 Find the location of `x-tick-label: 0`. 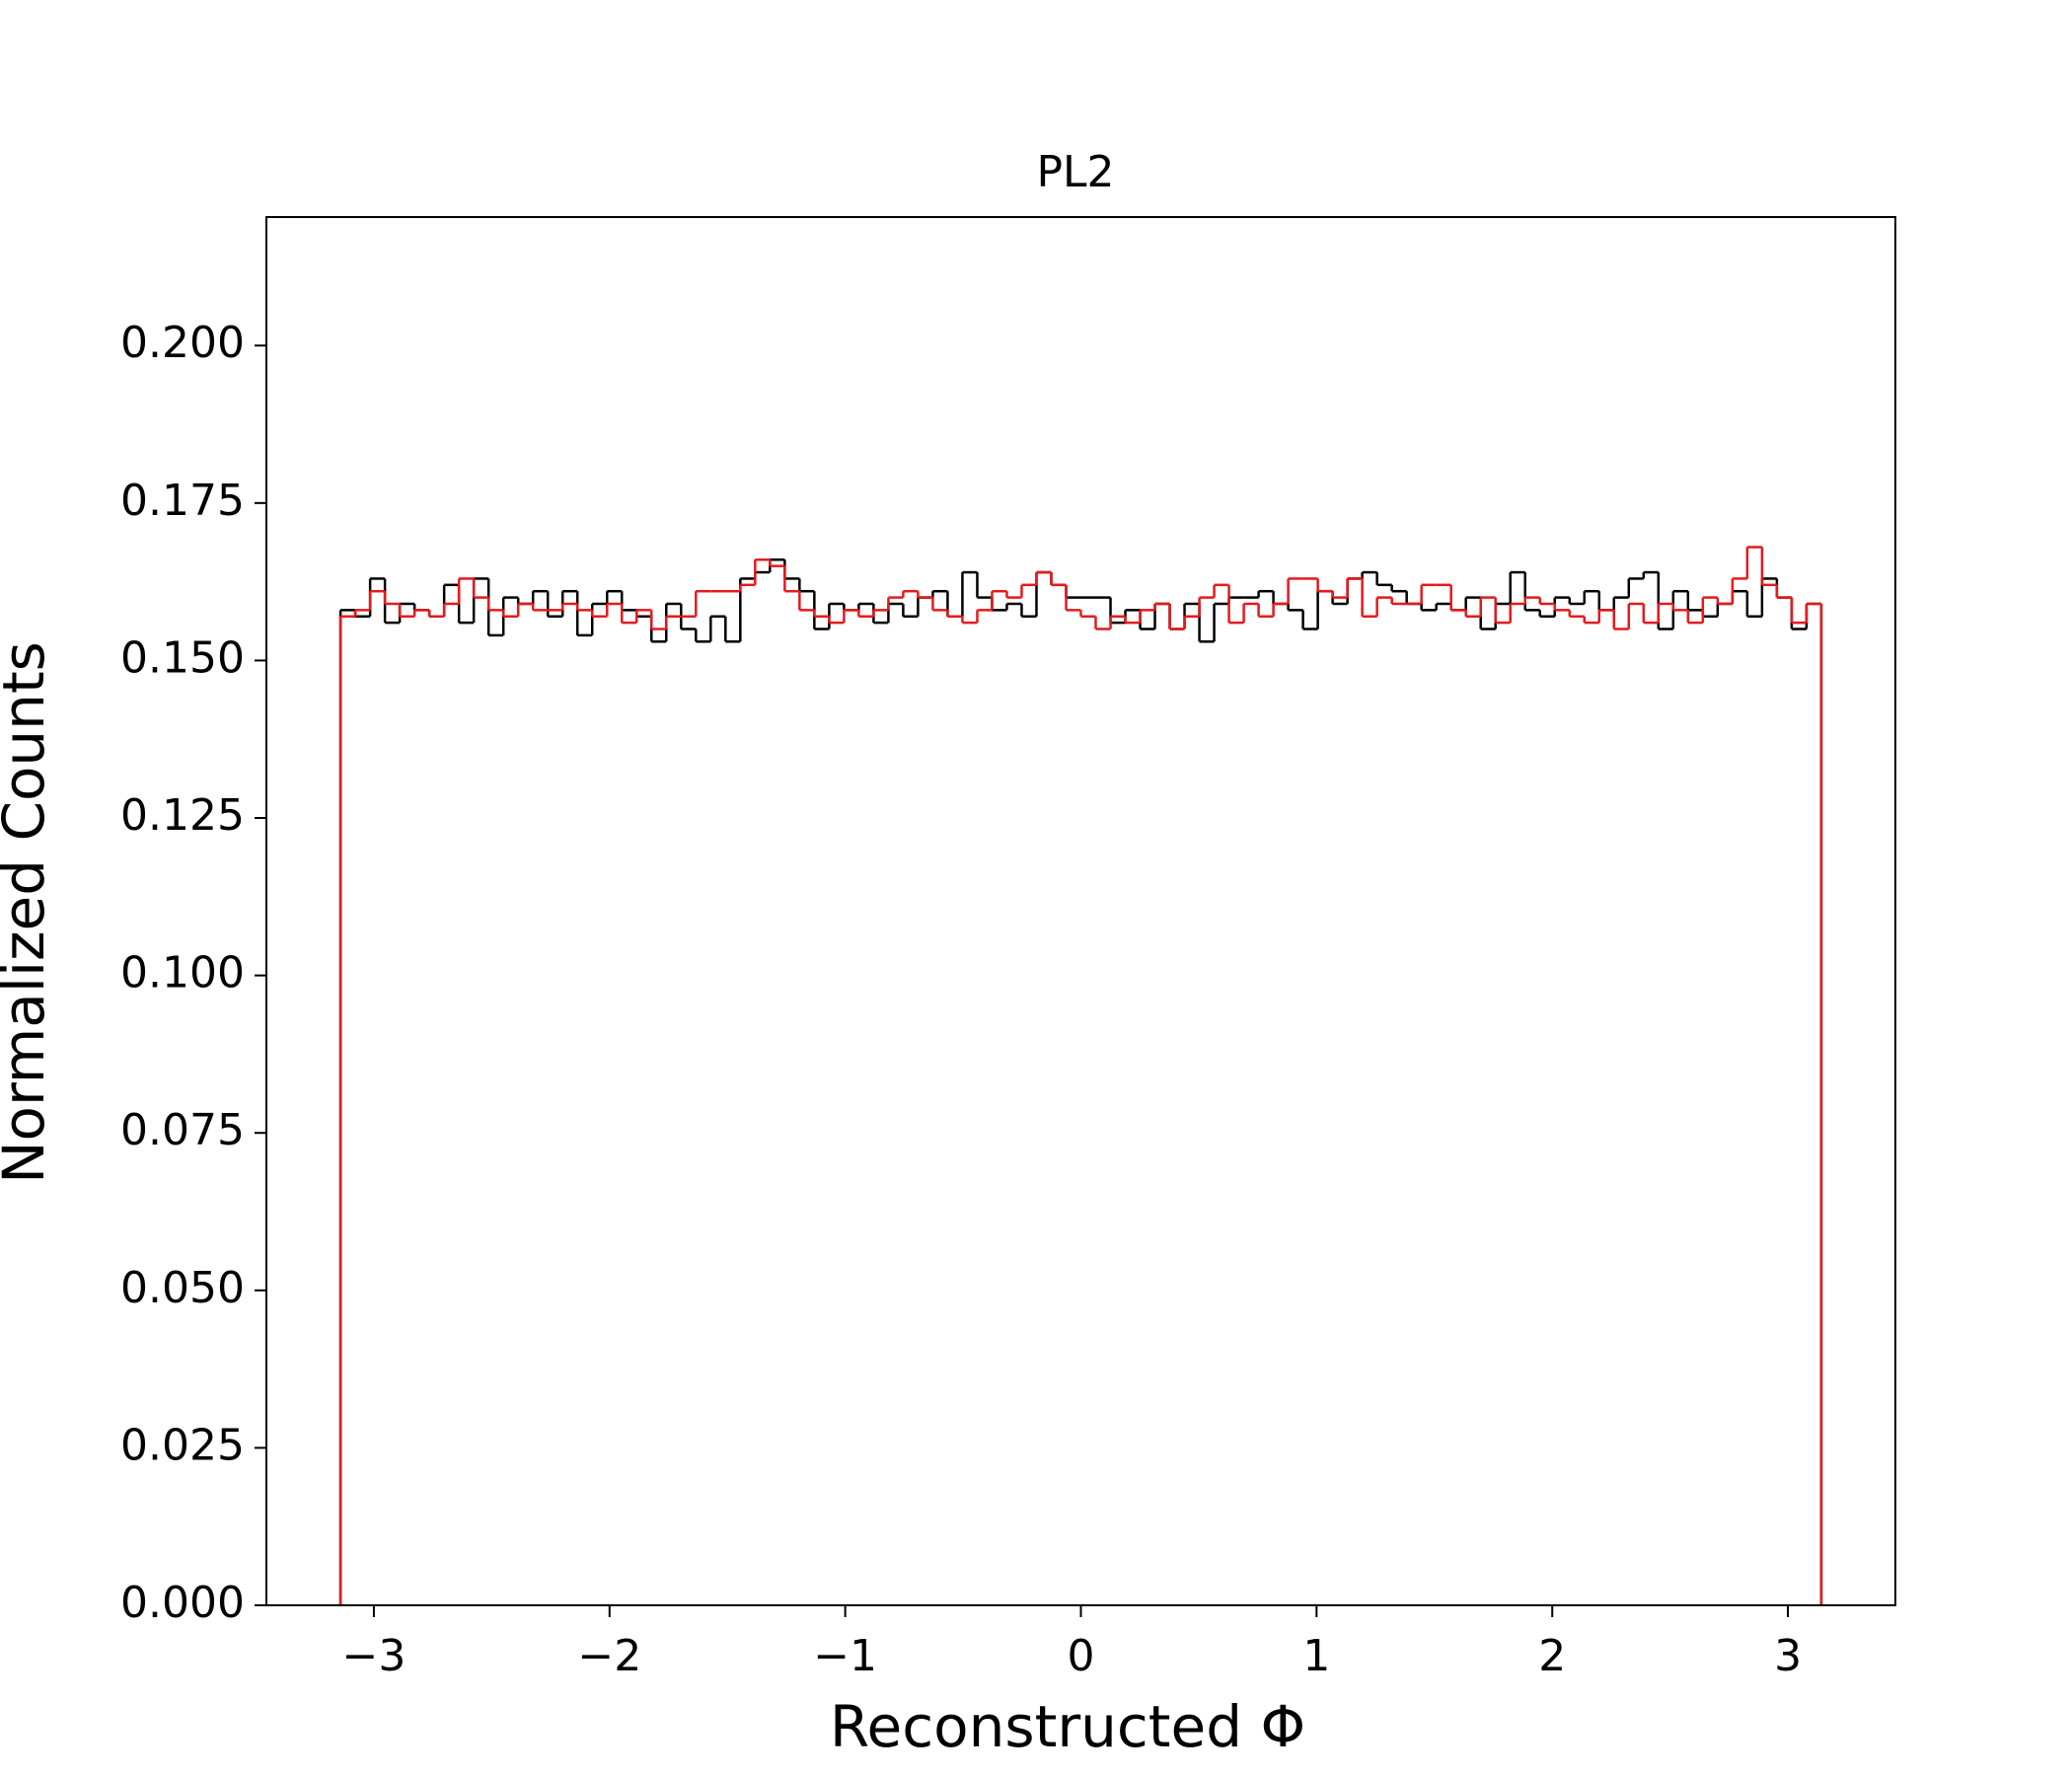

x-tick-label: 0 is located at coordinates (1082, 1656).